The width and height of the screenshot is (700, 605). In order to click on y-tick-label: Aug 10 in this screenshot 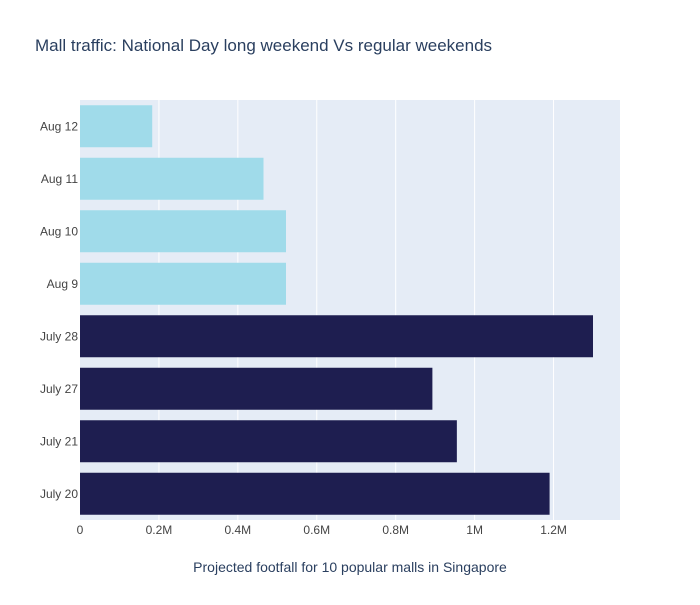, I will do `click(59, 231)`.